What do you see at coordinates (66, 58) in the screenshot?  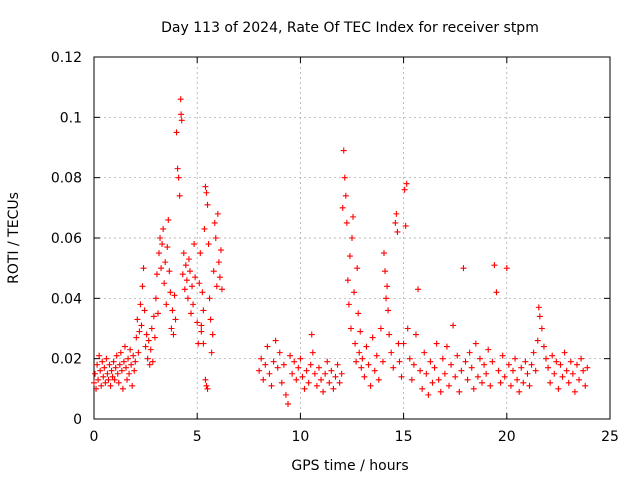 I see `y-tick-label: 0.12` at bounding box center [66, 58].